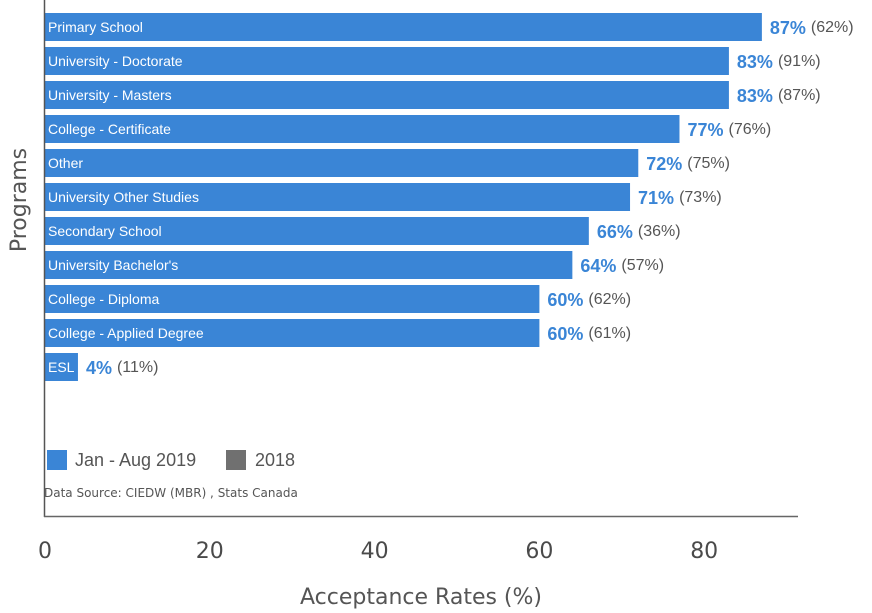 The width and height of the screenshot is (872, 613). Describe the element at coordinates (109, 129) in the screenshot. I see `bar-category-label: College - Certificate` at that location.